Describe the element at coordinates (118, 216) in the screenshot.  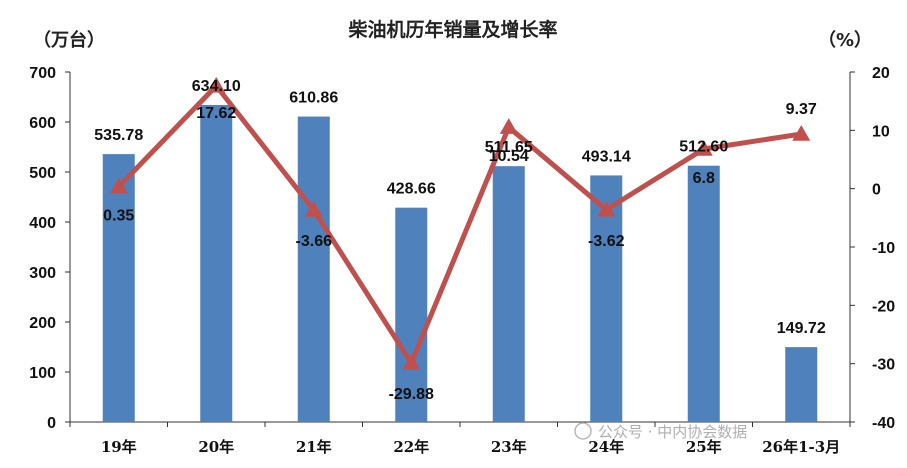
I see `line-value-label: 0.35` at that location.